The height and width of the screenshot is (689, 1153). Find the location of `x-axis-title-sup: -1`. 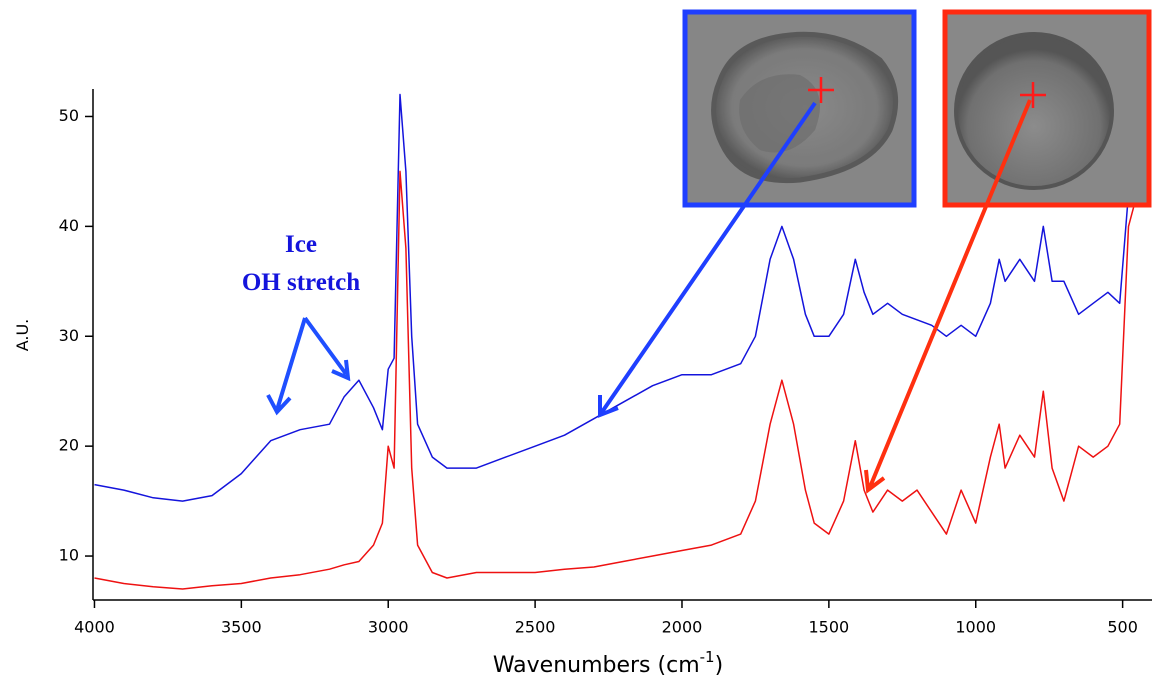

x-axis-title-sup: -1 is located at coordinates (707, 657).